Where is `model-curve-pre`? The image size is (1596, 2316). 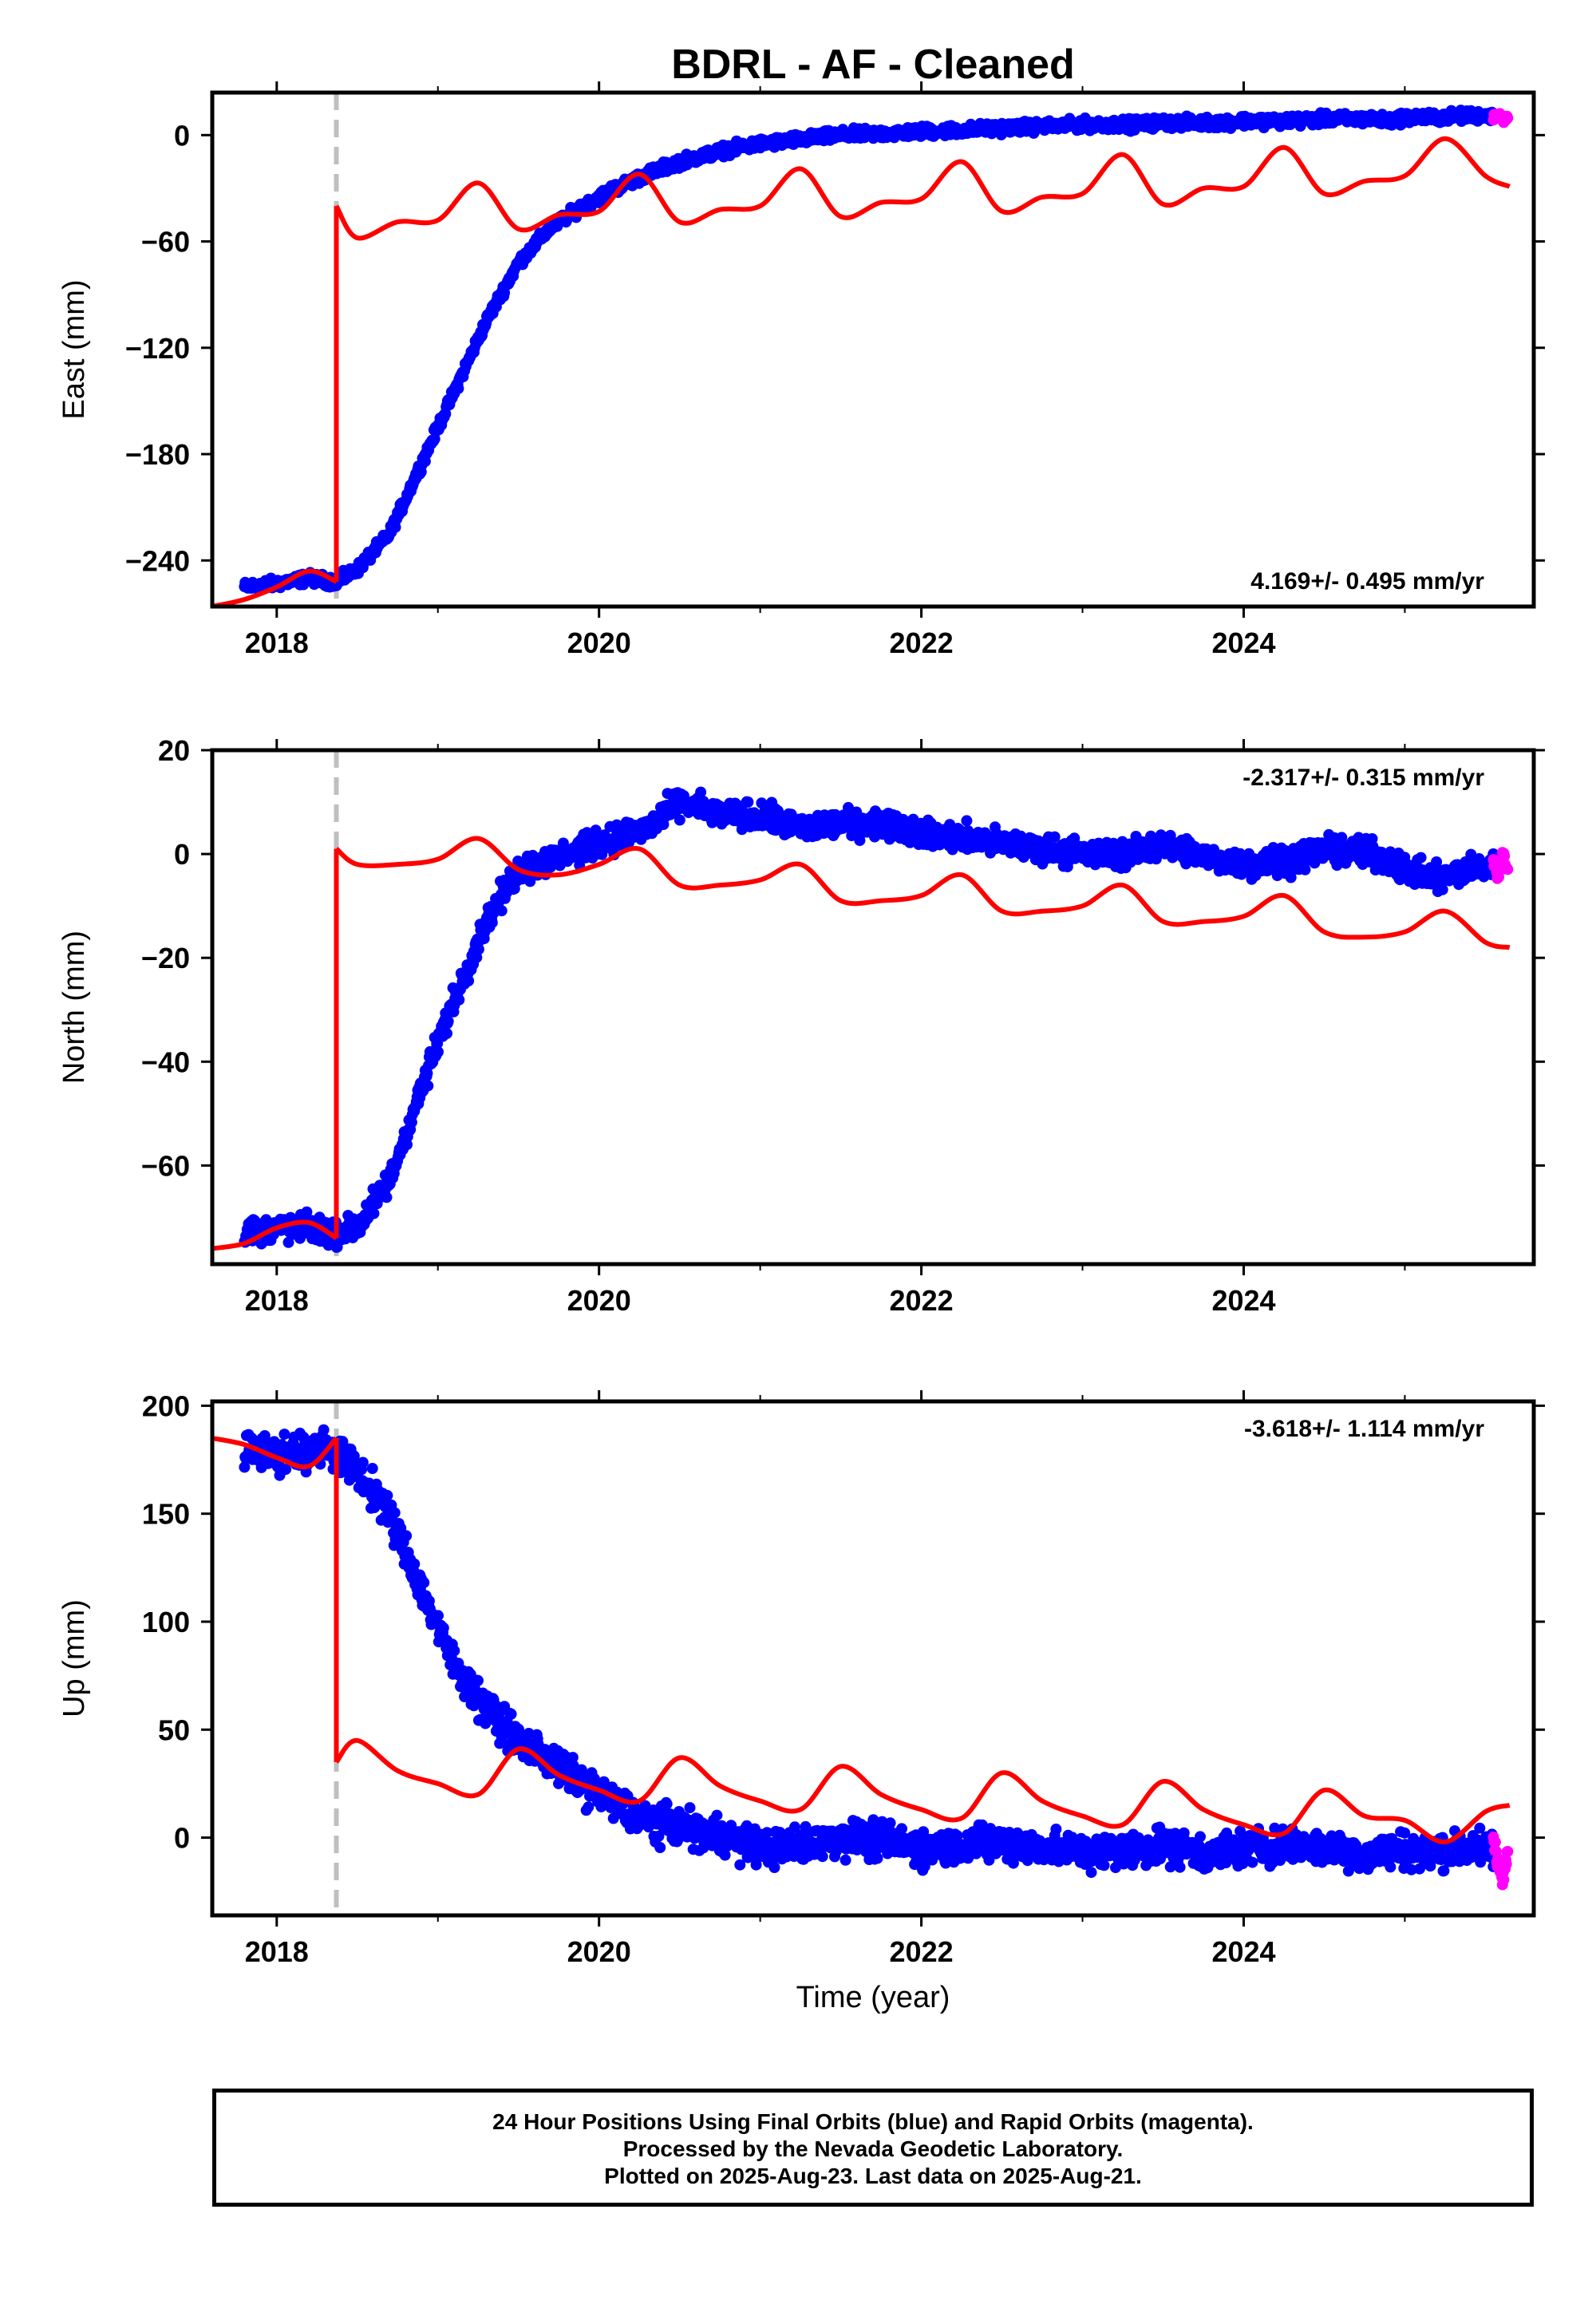
model-curve-pre is located at coordinates (275, 587).